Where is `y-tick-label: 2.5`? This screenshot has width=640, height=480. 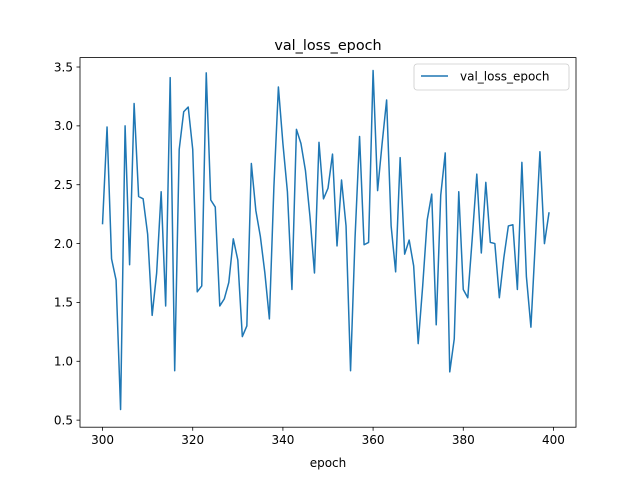 y-tick-label: 2.5 is located at coordinates (63, 185).